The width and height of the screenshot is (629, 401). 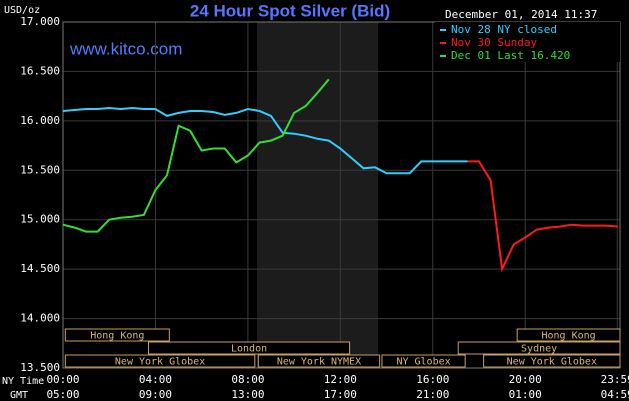 What do you see at coordinates (432, 379) in the screenshot?
I see `x-tick-label: 16:00` at bounding box center [432, 379].